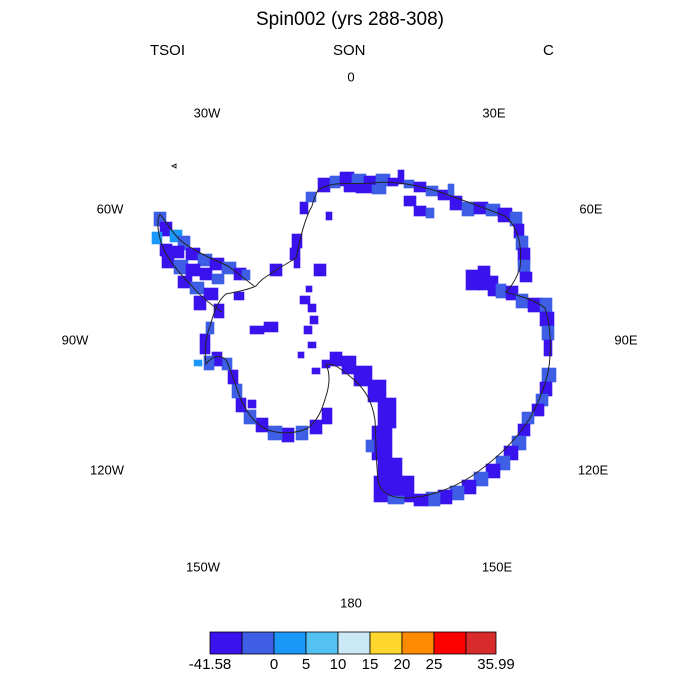 This screenshot has width=700, height=700. I want to click on peninsula-cells, so click(201, 265).